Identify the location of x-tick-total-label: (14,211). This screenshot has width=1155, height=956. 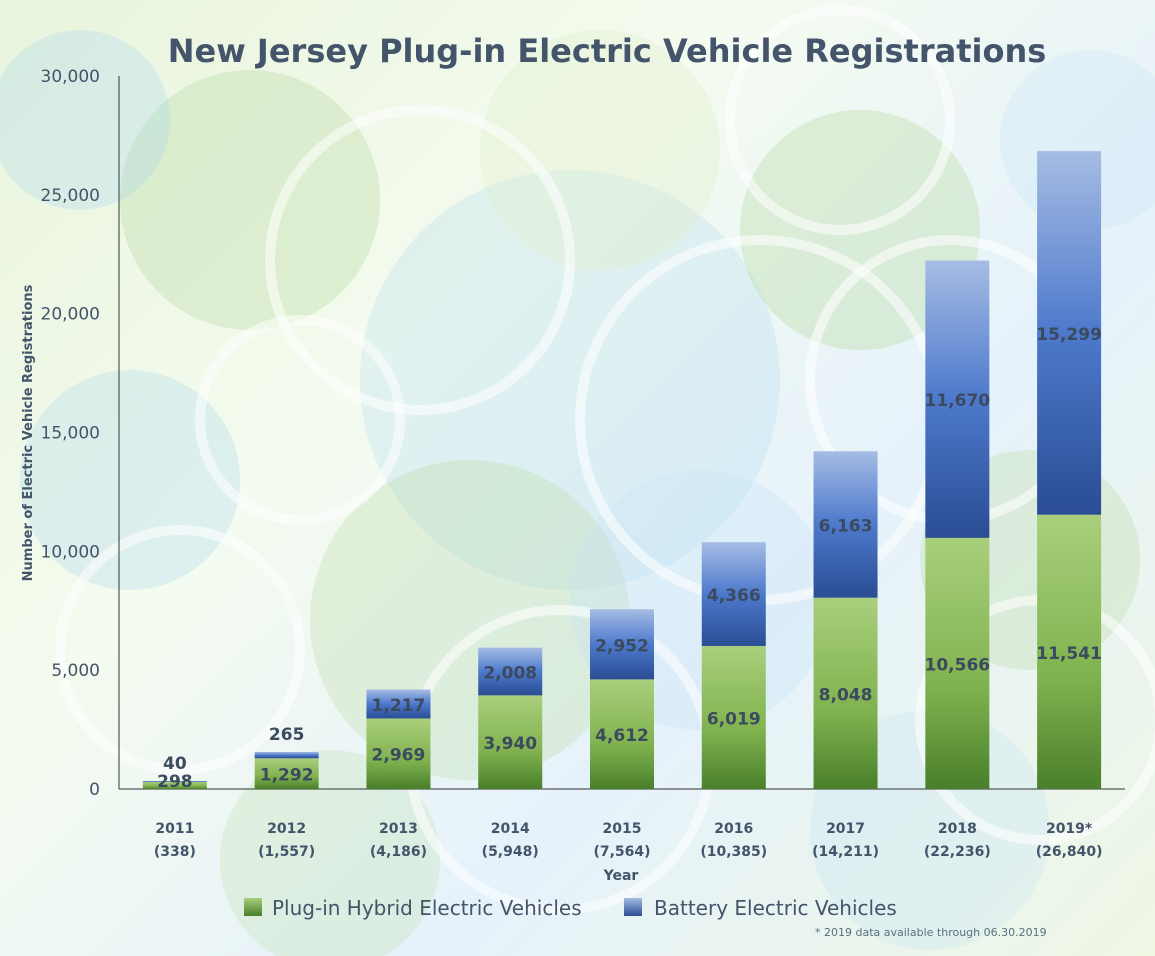
(845, 852).